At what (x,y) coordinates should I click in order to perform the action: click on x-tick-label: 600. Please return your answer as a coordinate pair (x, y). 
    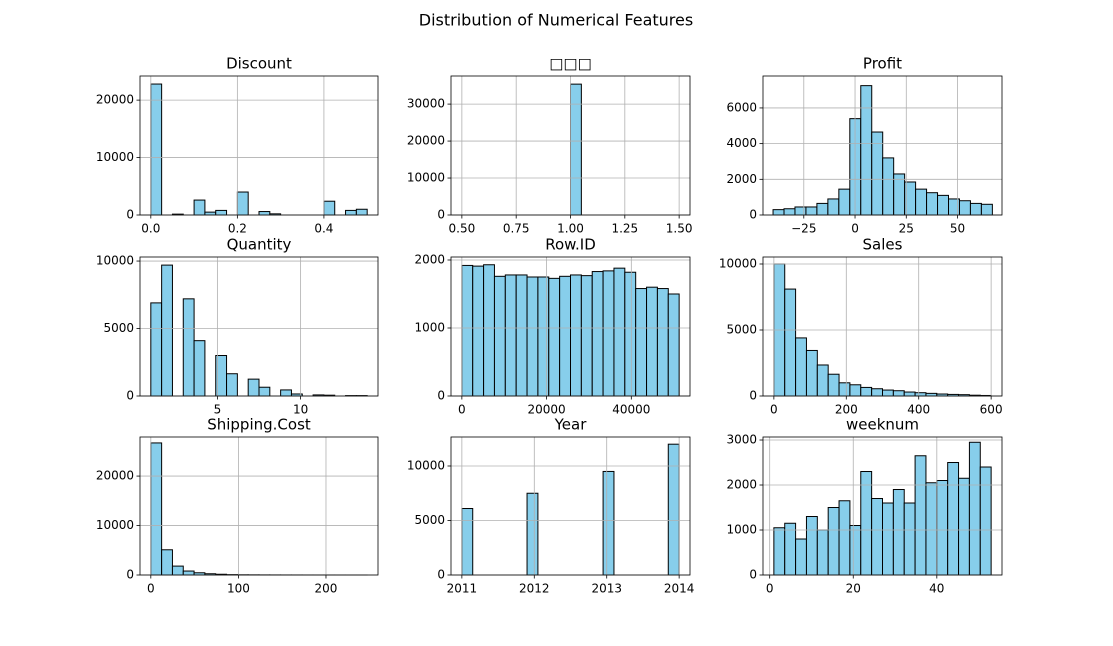
    Looking at the image, I should click on (991, 410).